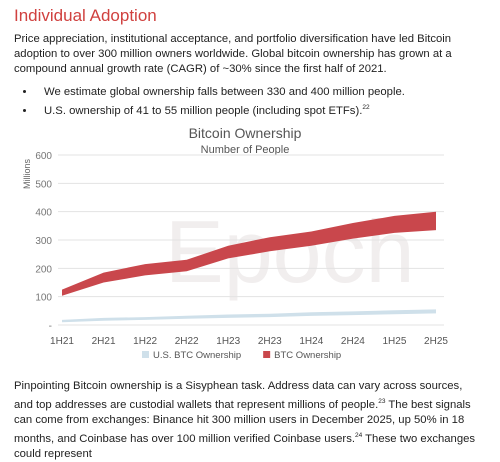 This screenshot has height=462, width=500. Describe the element at coordinates (43, 269) in the screenshot. I see `y-tick-label: 200` at that location.